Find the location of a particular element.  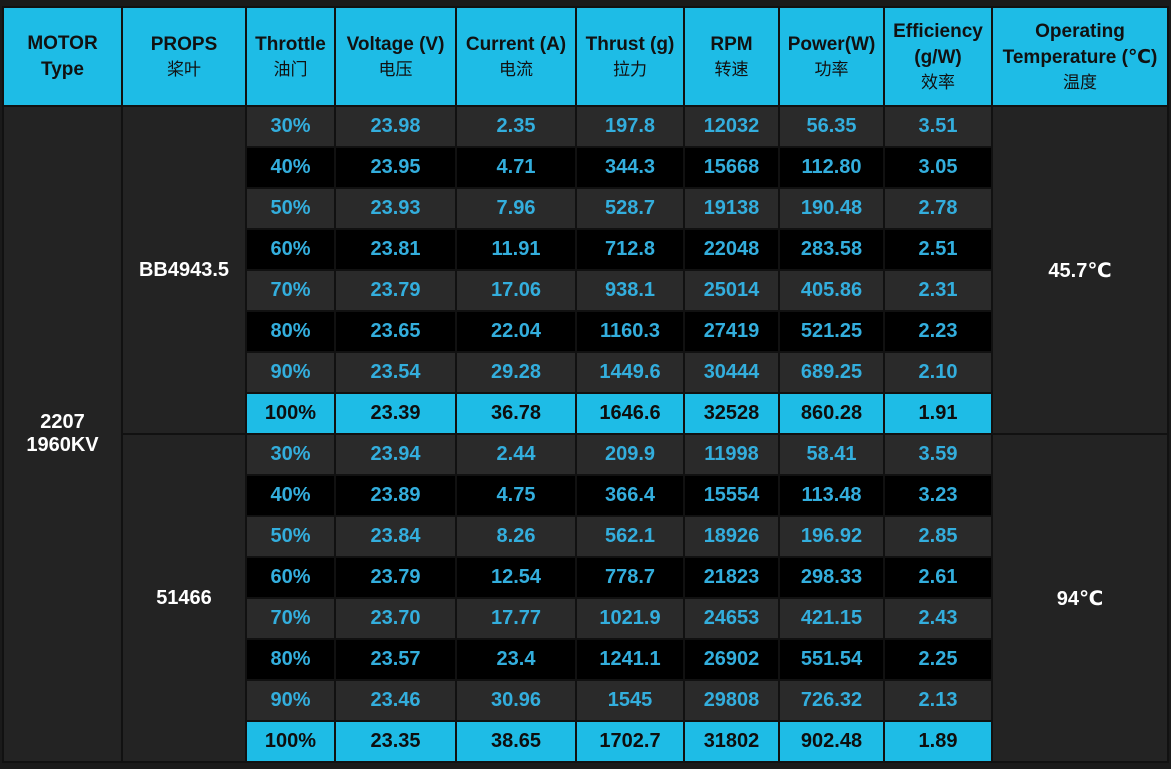

table-row: 80% 23.65 22.04 1160.3 27419 521.25 2.23 is located at coordinates (585, 331).